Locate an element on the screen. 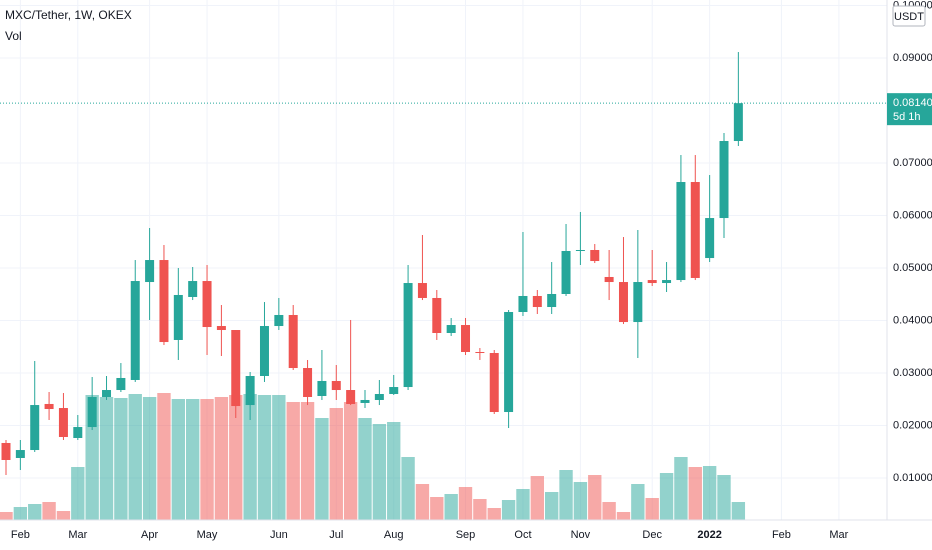 The width and height of the screenshot is (932, 550). y-tick-label: 0.03000 is located at coordinates (912, 373).